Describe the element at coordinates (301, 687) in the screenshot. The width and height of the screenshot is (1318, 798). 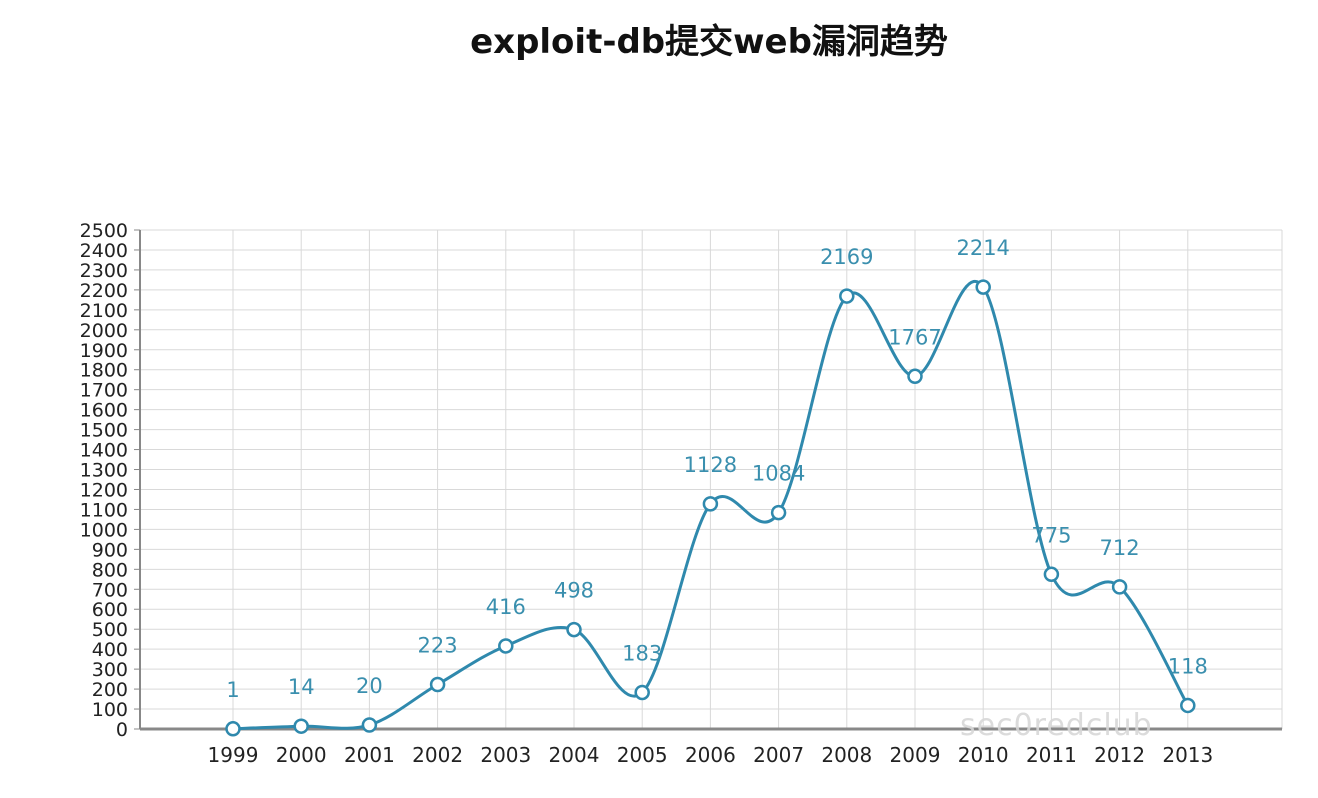
I see `data-label: 14` at that location.